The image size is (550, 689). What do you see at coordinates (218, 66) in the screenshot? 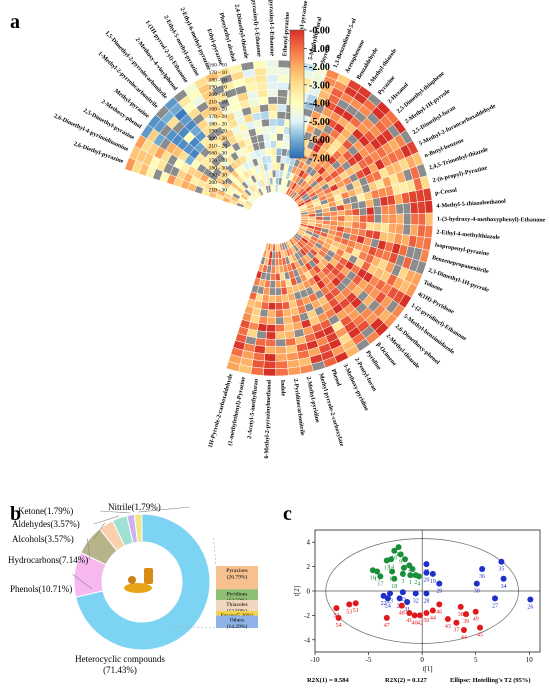
I see `heatmap-row-label: 160 - 10` at bounding box center [218, 66].